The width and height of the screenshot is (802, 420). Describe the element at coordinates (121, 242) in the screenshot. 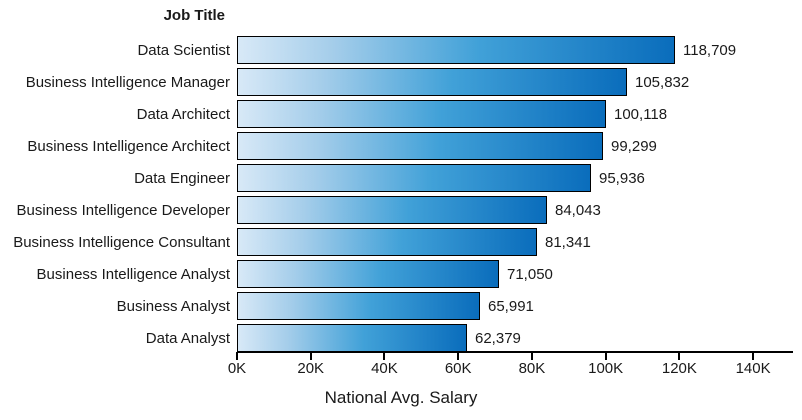

I see `category-label: Business Intelligence Consultant` at that location.